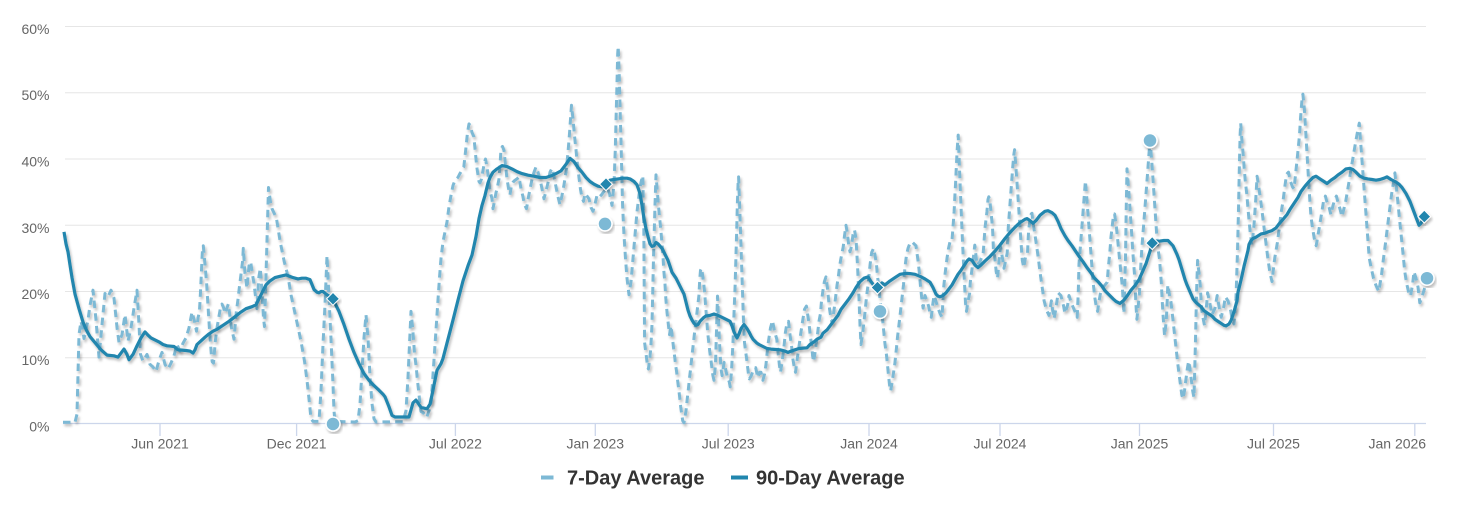 This screenshot has width=1464, height=520. What do you see at coordinates (35, 294) in the screenshot?
I see `svg-text: 20%` at bounding box center [35, 294].